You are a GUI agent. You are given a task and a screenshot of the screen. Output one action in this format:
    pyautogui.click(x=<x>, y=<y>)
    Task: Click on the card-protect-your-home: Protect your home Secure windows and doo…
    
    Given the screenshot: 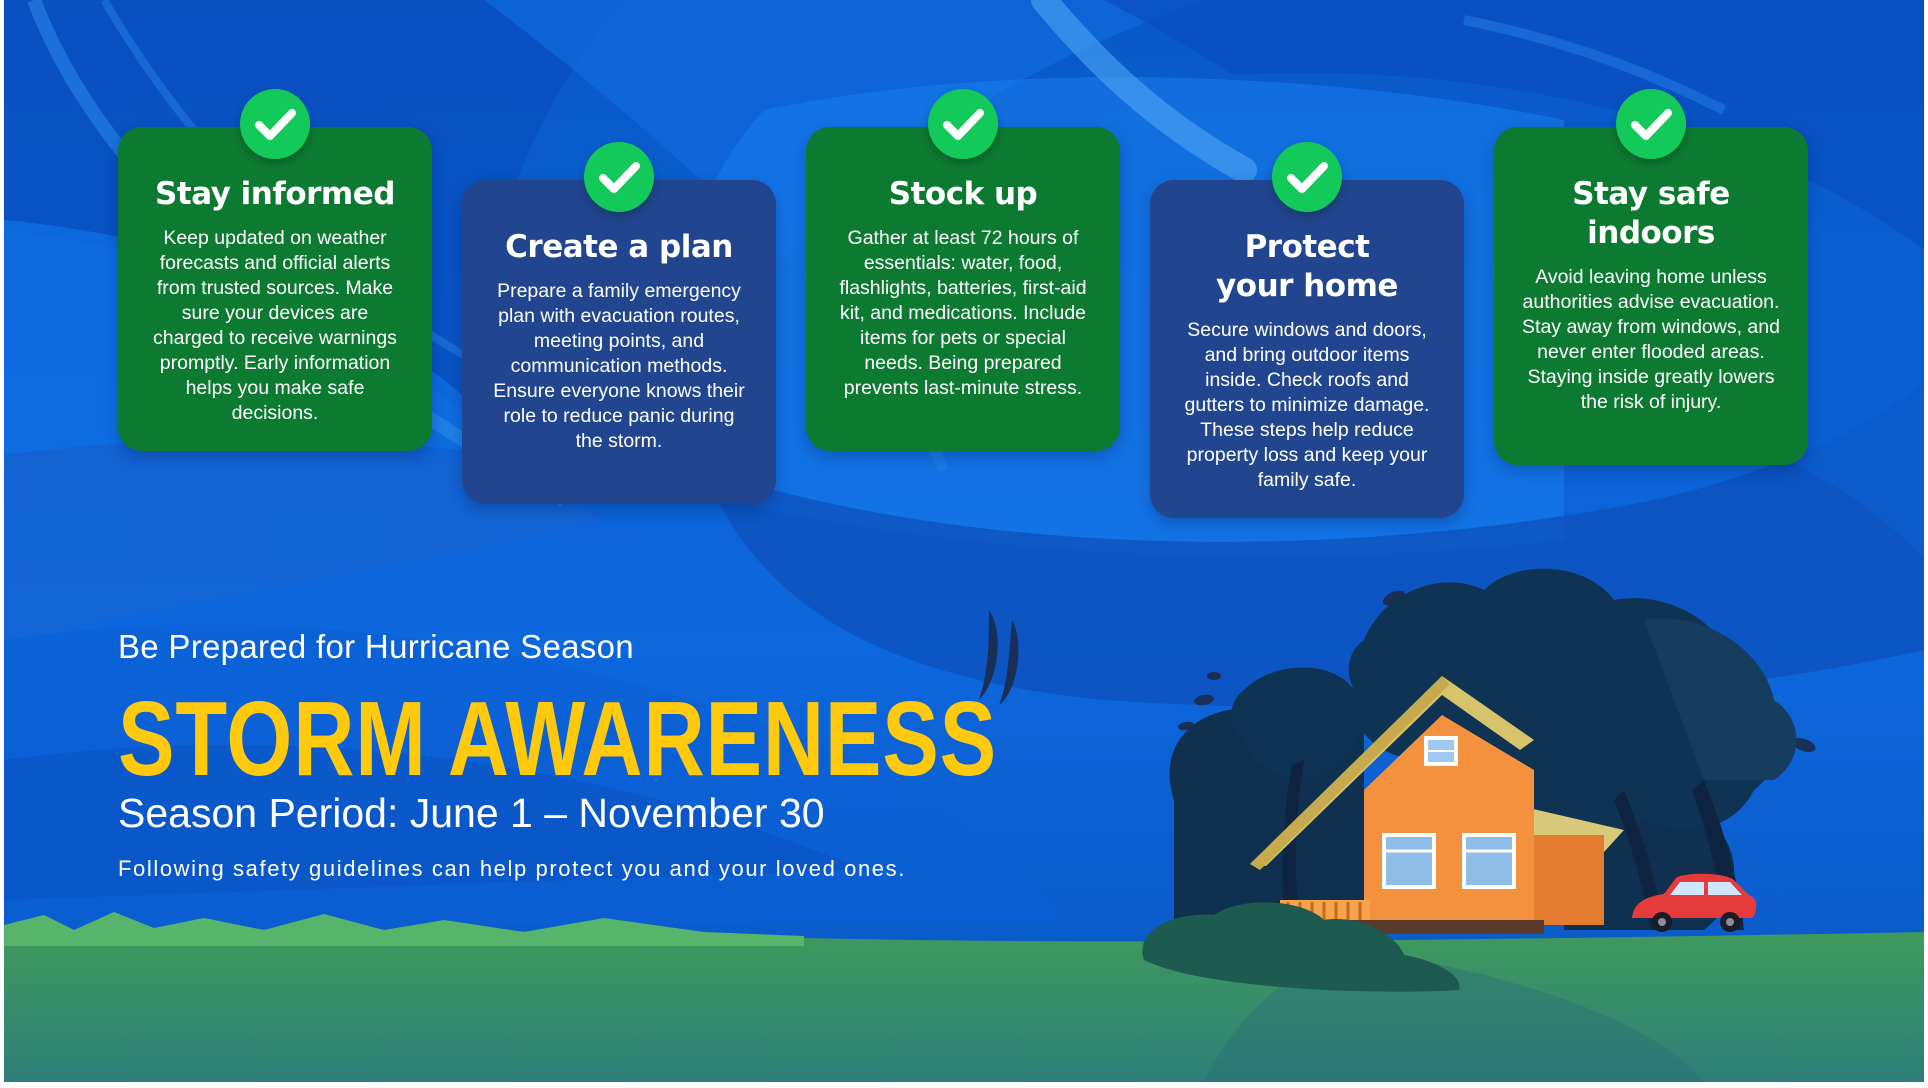 What is the action you would take?
    pyautogui.click(x=1307, y=349)
    